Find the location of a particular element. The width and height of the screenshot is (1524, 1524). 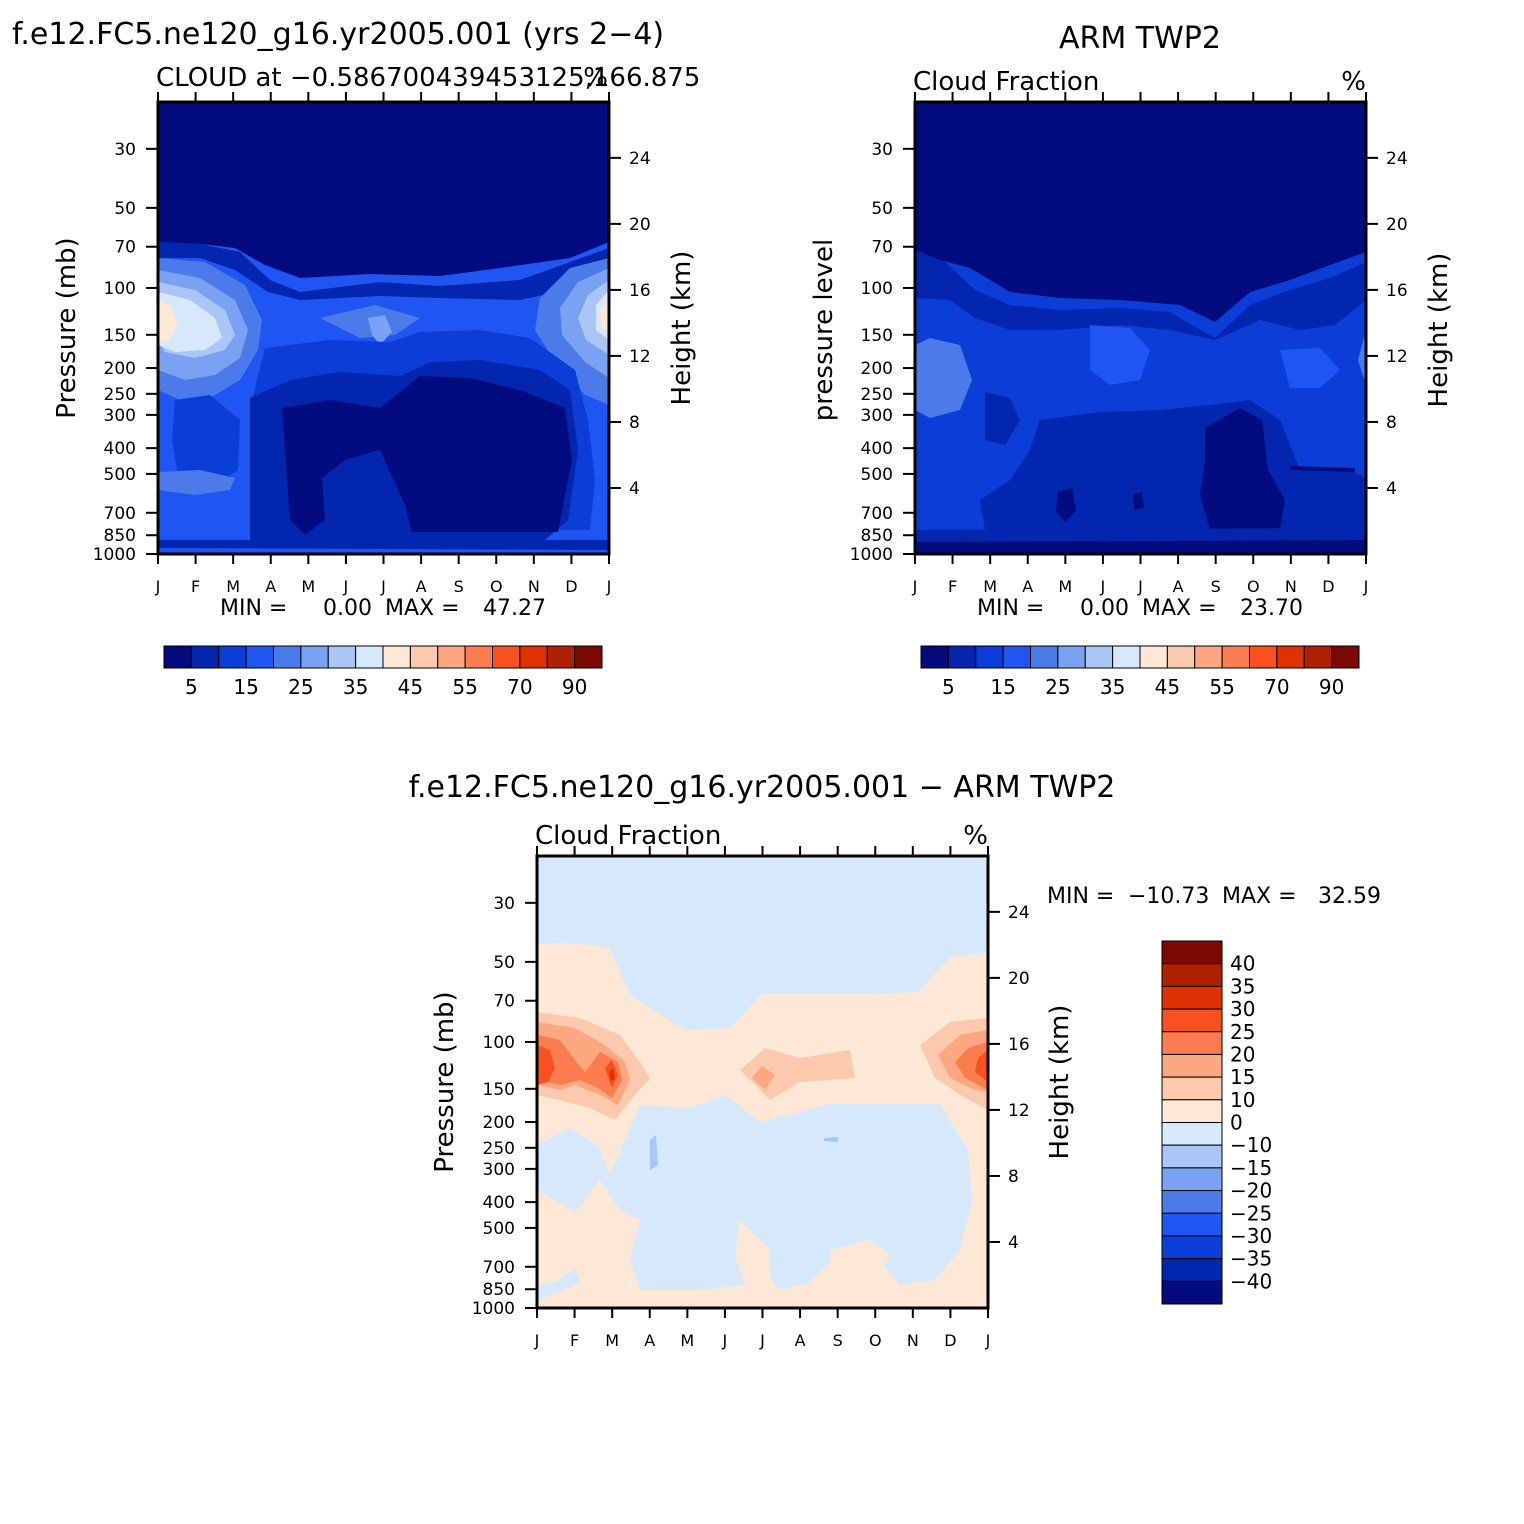

y-tick-label: 100 is located at coordinates (499, 1043).